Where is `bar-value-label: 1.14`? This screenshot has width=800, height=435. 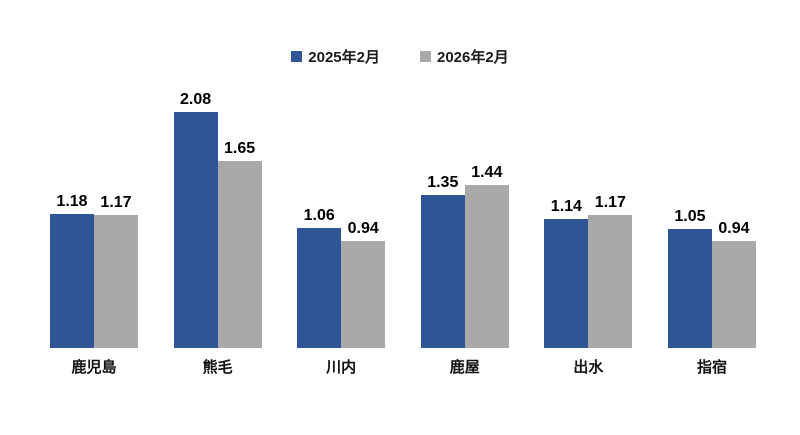 bar-value-label: 1.14 is located at coordinates (566, 206).